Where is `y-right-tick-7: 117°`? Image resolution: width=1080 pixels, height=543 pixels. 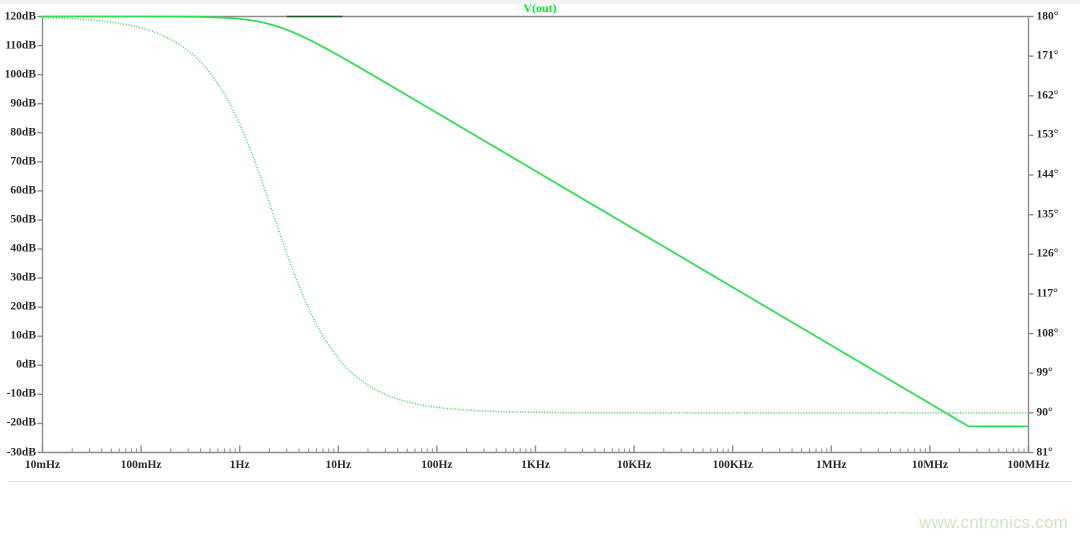
y-right-tick-7: 117° is located at coordinates (1047, 293).